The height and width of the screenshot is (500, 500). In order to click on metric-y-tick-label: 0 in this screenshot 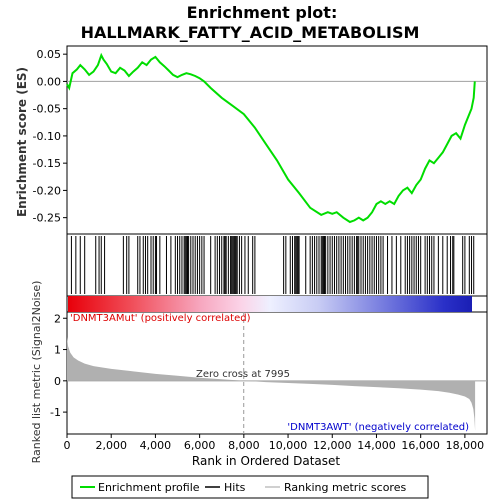, I will do `click(57, 381)`.